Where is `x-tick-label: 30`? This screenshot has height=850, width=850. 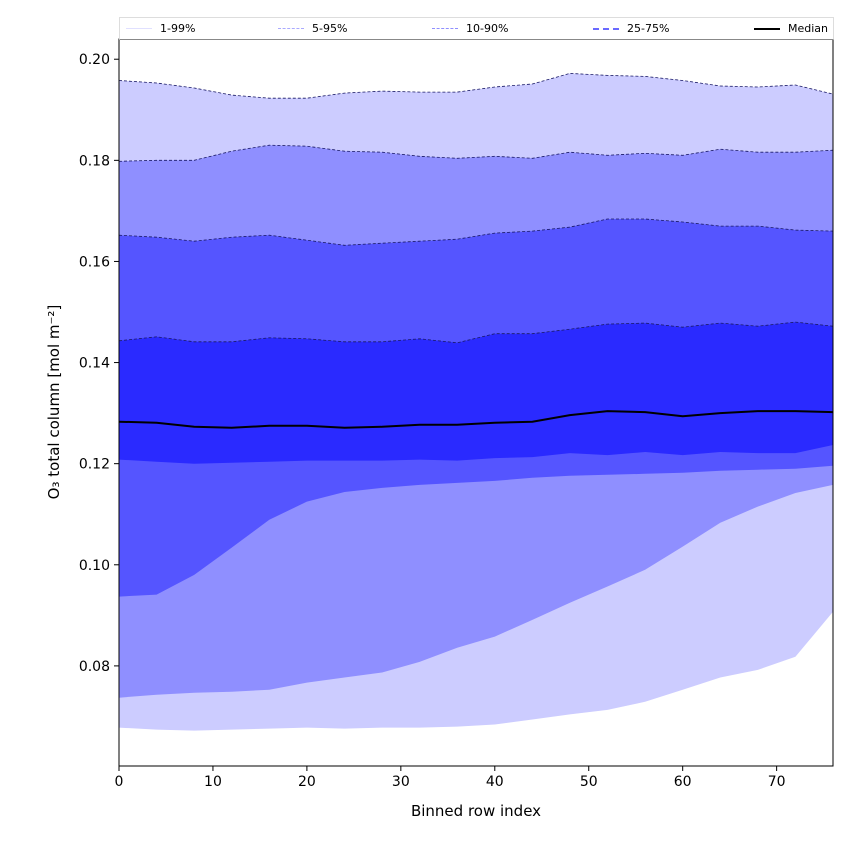 x-tick-label: 30 is located at coordinates (401, 782).